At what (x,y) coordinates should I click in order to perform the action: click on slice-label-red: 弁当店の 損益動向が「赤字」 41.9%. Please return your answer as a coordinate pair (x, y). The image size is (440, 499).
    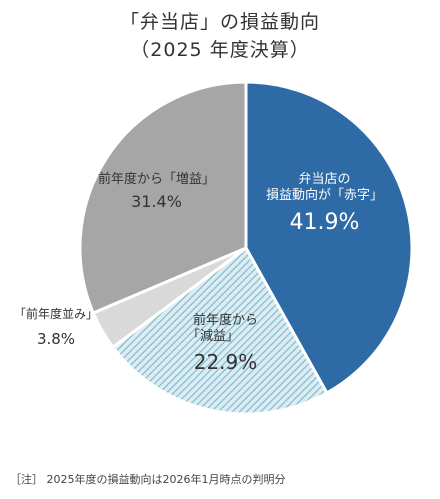
    Looking at the image, I should click on (324, 204).